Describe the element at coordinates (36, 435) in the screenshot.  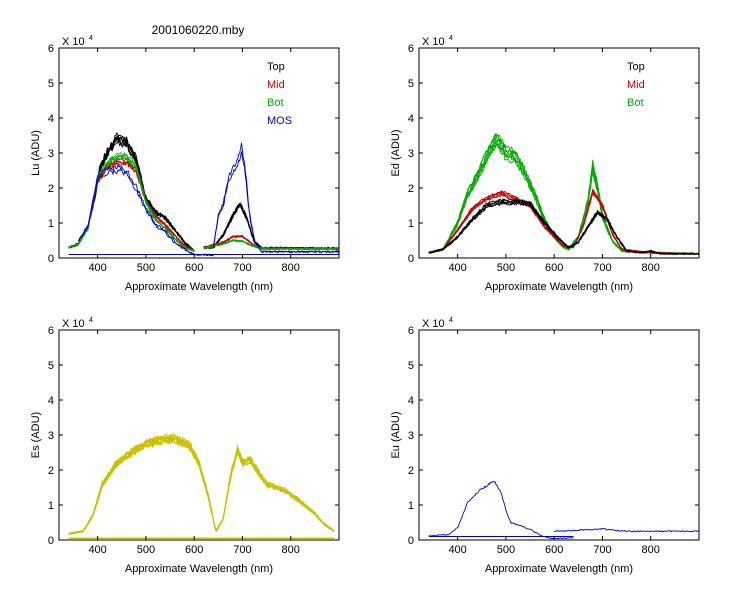
I see `y-axis-label: Es (ADU)` at that location.